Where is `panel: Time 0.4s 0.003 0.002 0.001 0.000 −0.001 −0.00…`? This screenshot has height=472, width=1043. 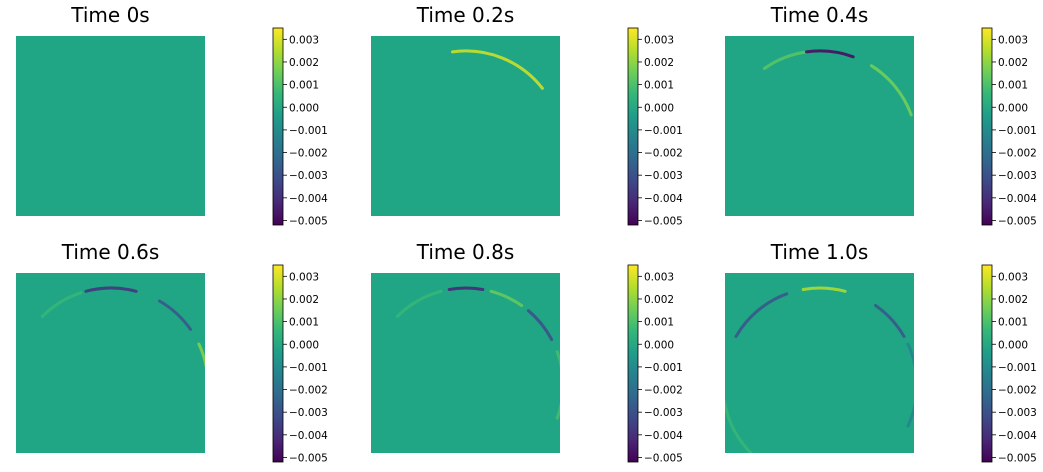 panel: Time 0.4s 0.003 0.002 0.001 0.000 −0.001 −0.00… is located at coordinates (881, 115).